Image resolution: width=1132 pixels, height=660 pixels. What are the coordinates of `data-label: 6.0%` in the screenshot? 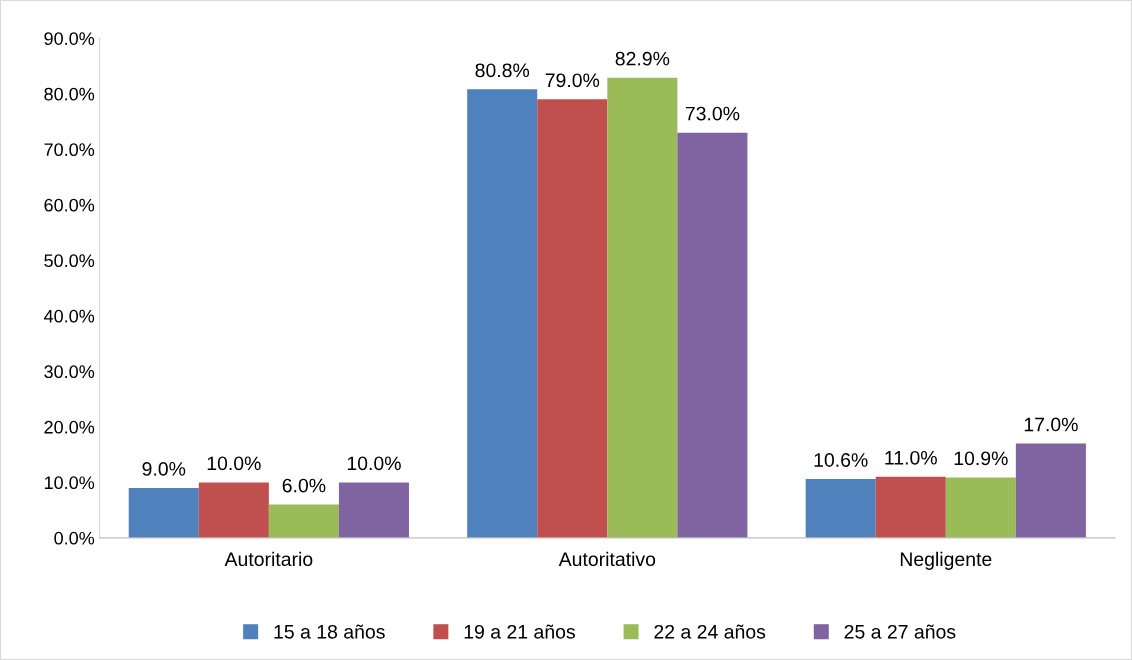 It's located at (304, 485).